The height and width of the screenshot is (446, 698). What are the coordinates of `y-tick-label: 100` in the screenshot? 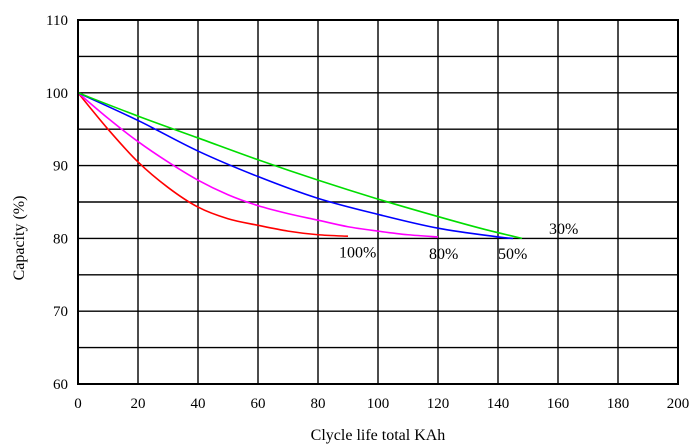 It's located at (57, 94).